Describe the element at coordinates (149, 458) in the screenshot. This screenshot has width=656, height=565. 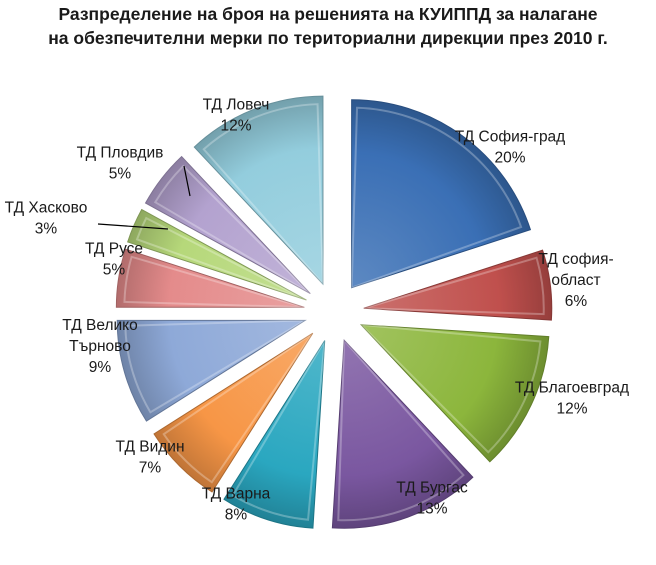
I see `slice-label: ТД Видин 7%` at that location.